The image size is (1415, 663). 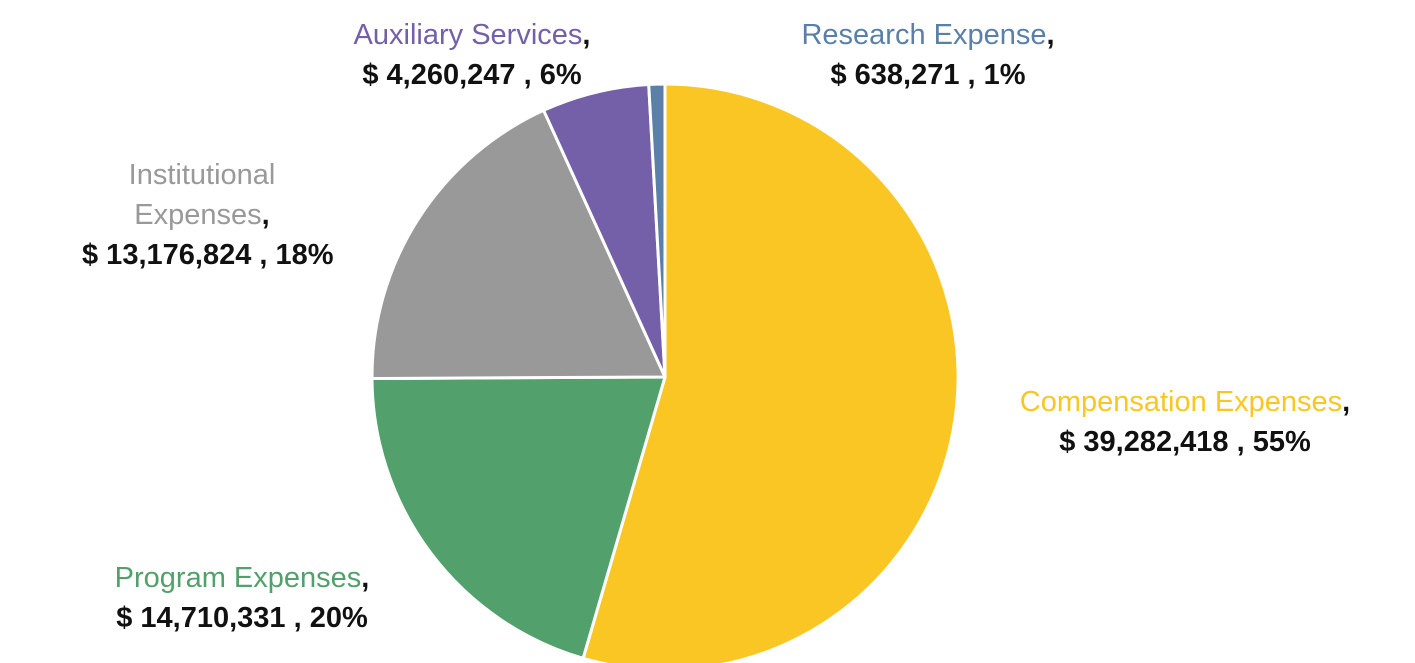 I want to click on category-name: Compensation Expenses, so click(x=1181, y=402).